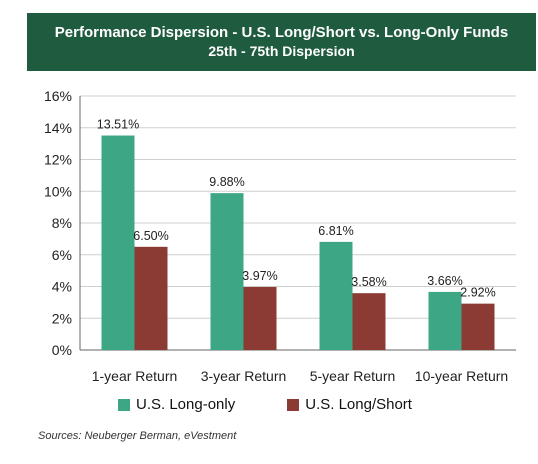 The image size is (538, 464). Describe the element at coordinates (226, 182) in the screenshot. I see `data-label-long-only: 9.88%` at that location.